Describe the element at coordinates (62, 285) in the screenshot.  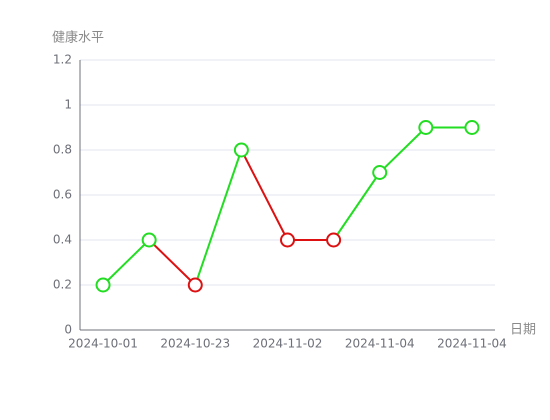
I see `y-tick-label: 0.2` at that location.